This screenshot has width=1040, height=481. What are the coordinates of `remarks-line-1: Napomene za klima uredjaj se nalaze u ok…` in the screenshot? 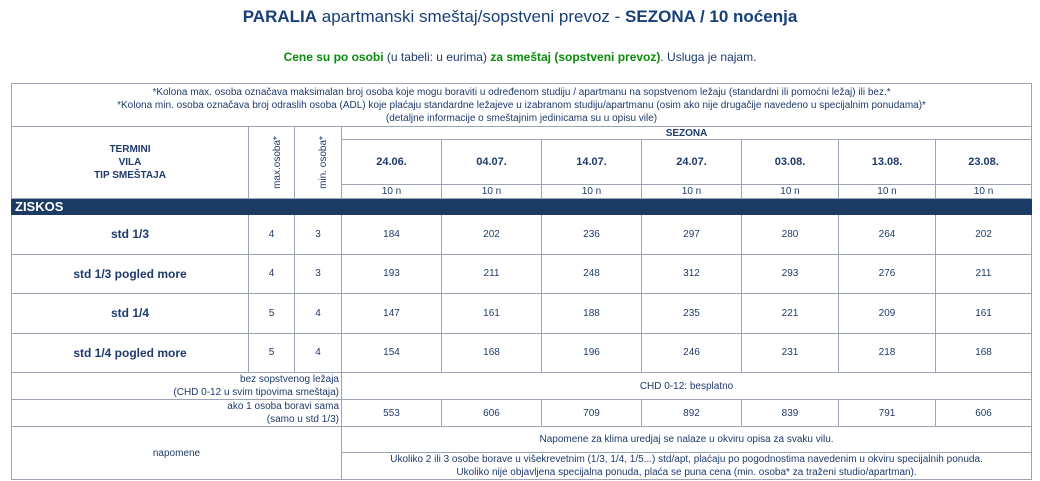 It's located at (686, 439).